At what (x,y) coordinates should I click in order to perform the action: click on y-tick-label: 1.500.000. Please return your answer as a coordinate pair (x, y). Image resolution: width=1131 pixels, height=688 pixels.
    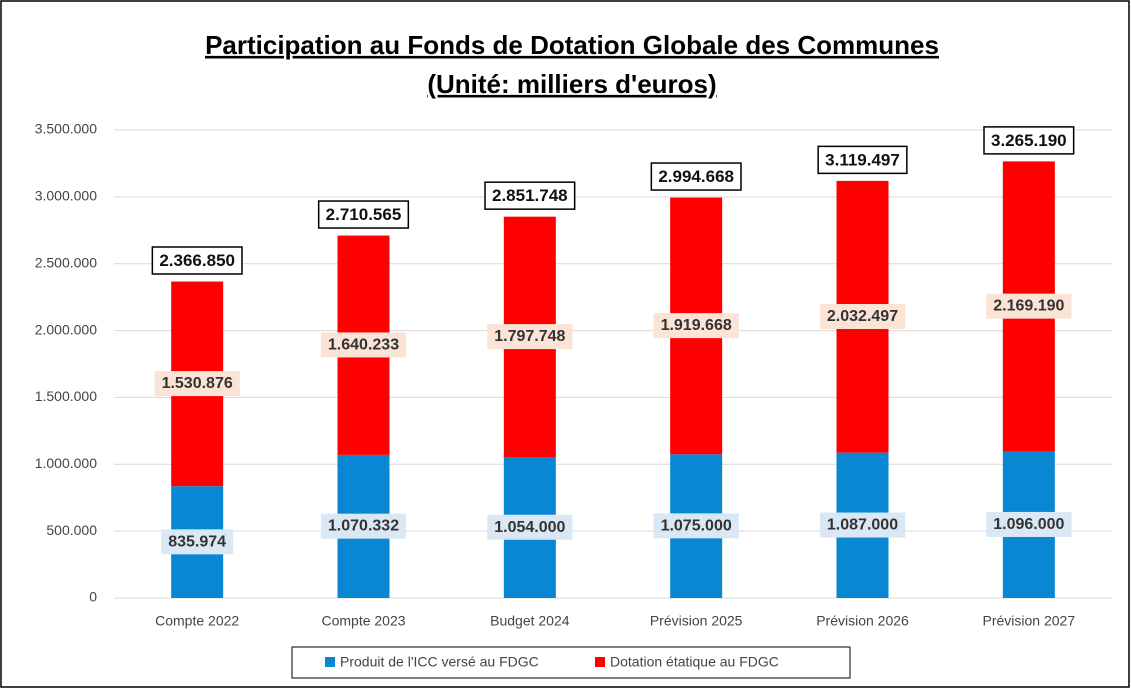
    Looking at the image, I should click on (66, 396).